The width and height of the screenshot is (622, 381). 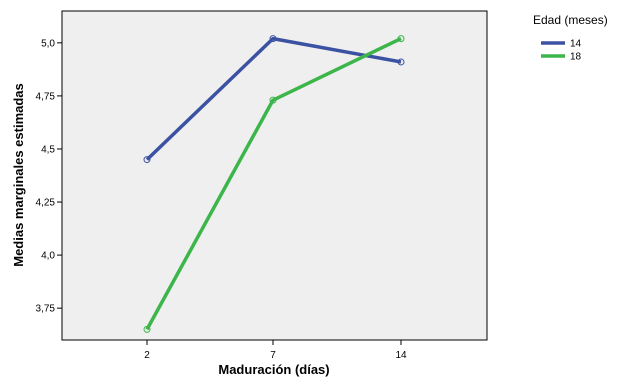 I want to click on x-axis: 2 7 14, so click(x=275, y=350).